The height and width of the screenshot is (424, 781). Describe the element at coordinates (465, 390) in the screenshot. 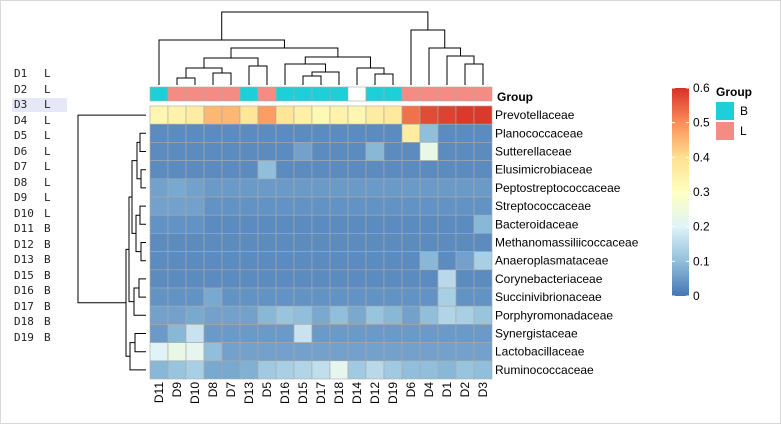

I see `column-label: D2` at that location.